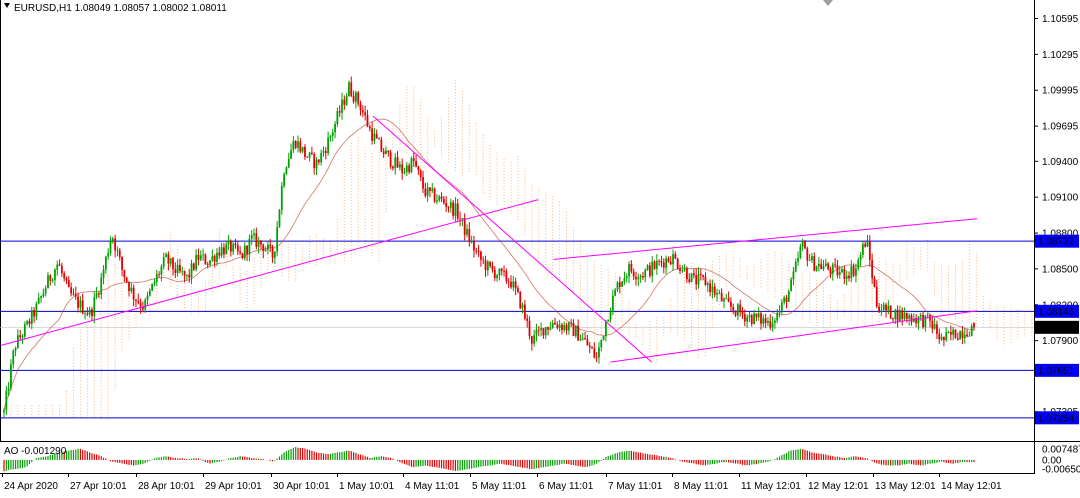  Describe the element at coordinates (828, 3) in the screenshot. I see `chart-shift-marker-icon` at that location.